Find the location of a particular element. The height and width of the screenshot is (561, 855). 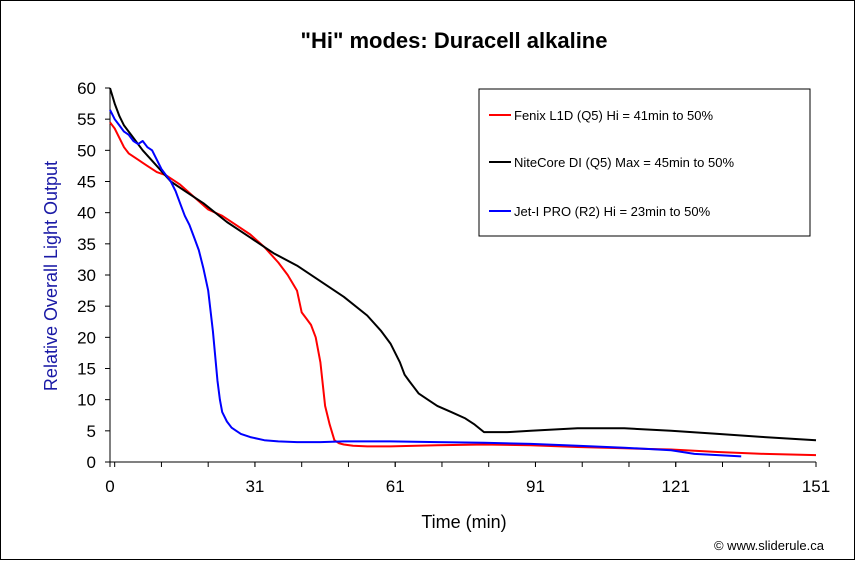

y-tick-label: 5 is located at coordinates (91, 431).